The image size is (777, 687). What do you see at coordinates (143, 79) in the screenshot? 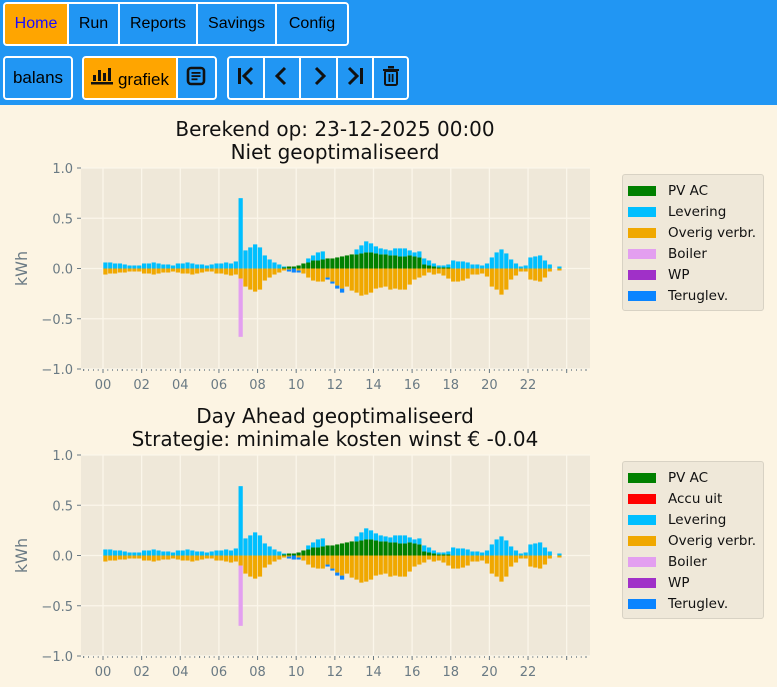
I see `grafiek-label: grafiek` at bounding box center [143, 79].